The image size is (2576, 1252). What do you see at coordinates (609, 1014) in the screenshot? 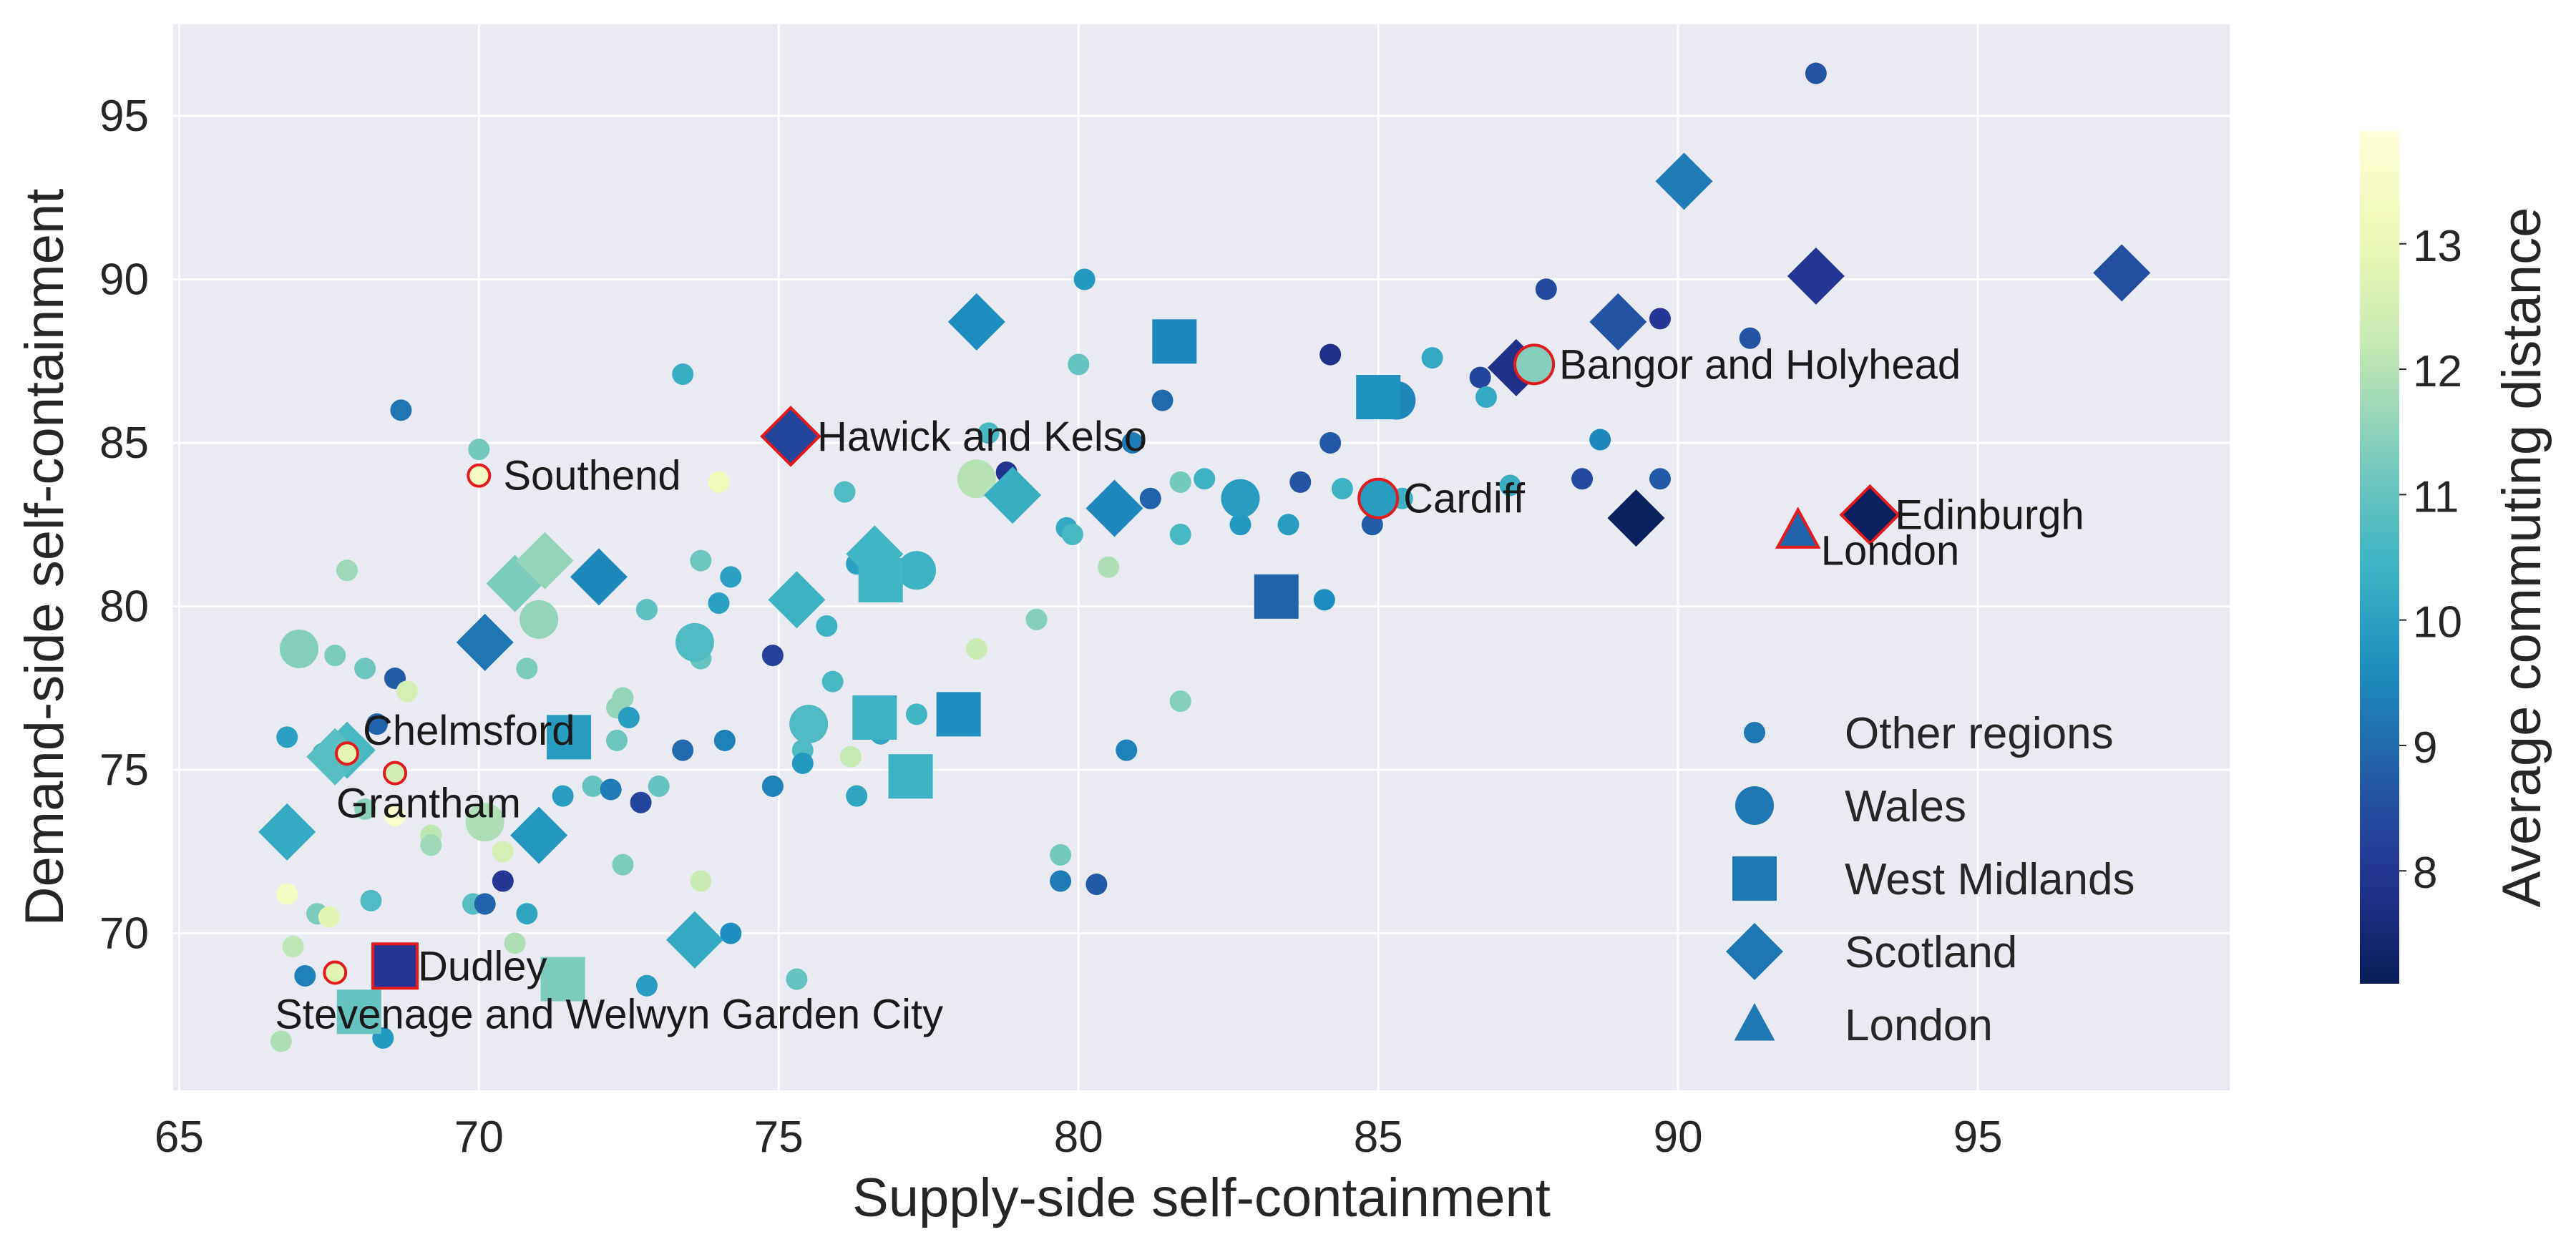
I see `annotation-label: Stevenage and Welwyn Garden City` at bounding box center [609, 1014].